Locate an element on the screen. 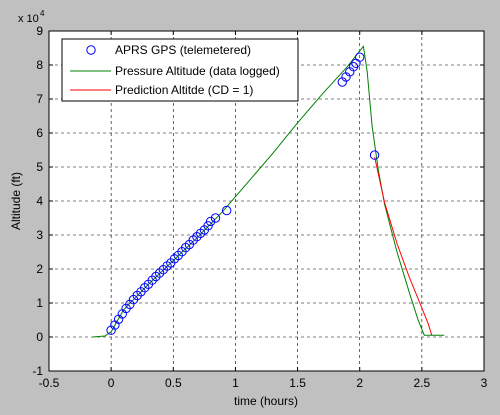  legend-label-gps: APRS GPS (telemetered) is located at coordinates (183, 50).